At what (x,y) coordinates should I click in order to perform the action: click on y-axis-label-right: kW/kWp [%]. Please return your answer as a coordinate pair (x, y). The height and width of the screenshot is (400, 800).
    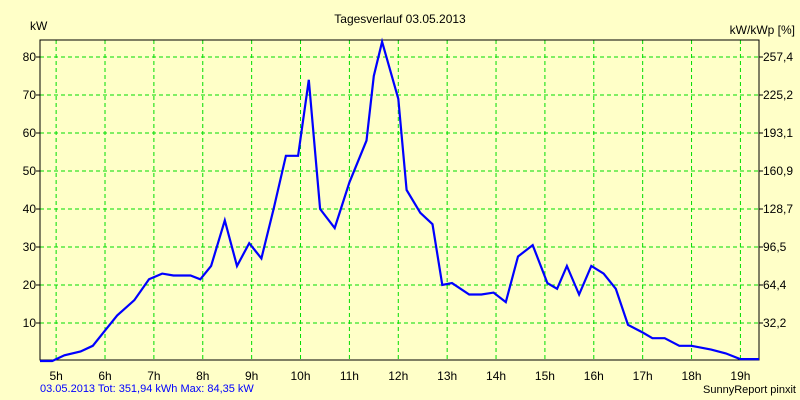
    Looking at the image, I should click on (762, 30).